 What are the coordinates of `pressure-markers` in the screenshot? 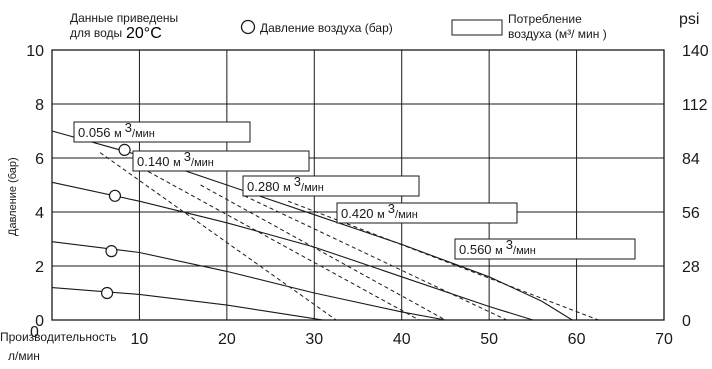 It's located at (115, 221).